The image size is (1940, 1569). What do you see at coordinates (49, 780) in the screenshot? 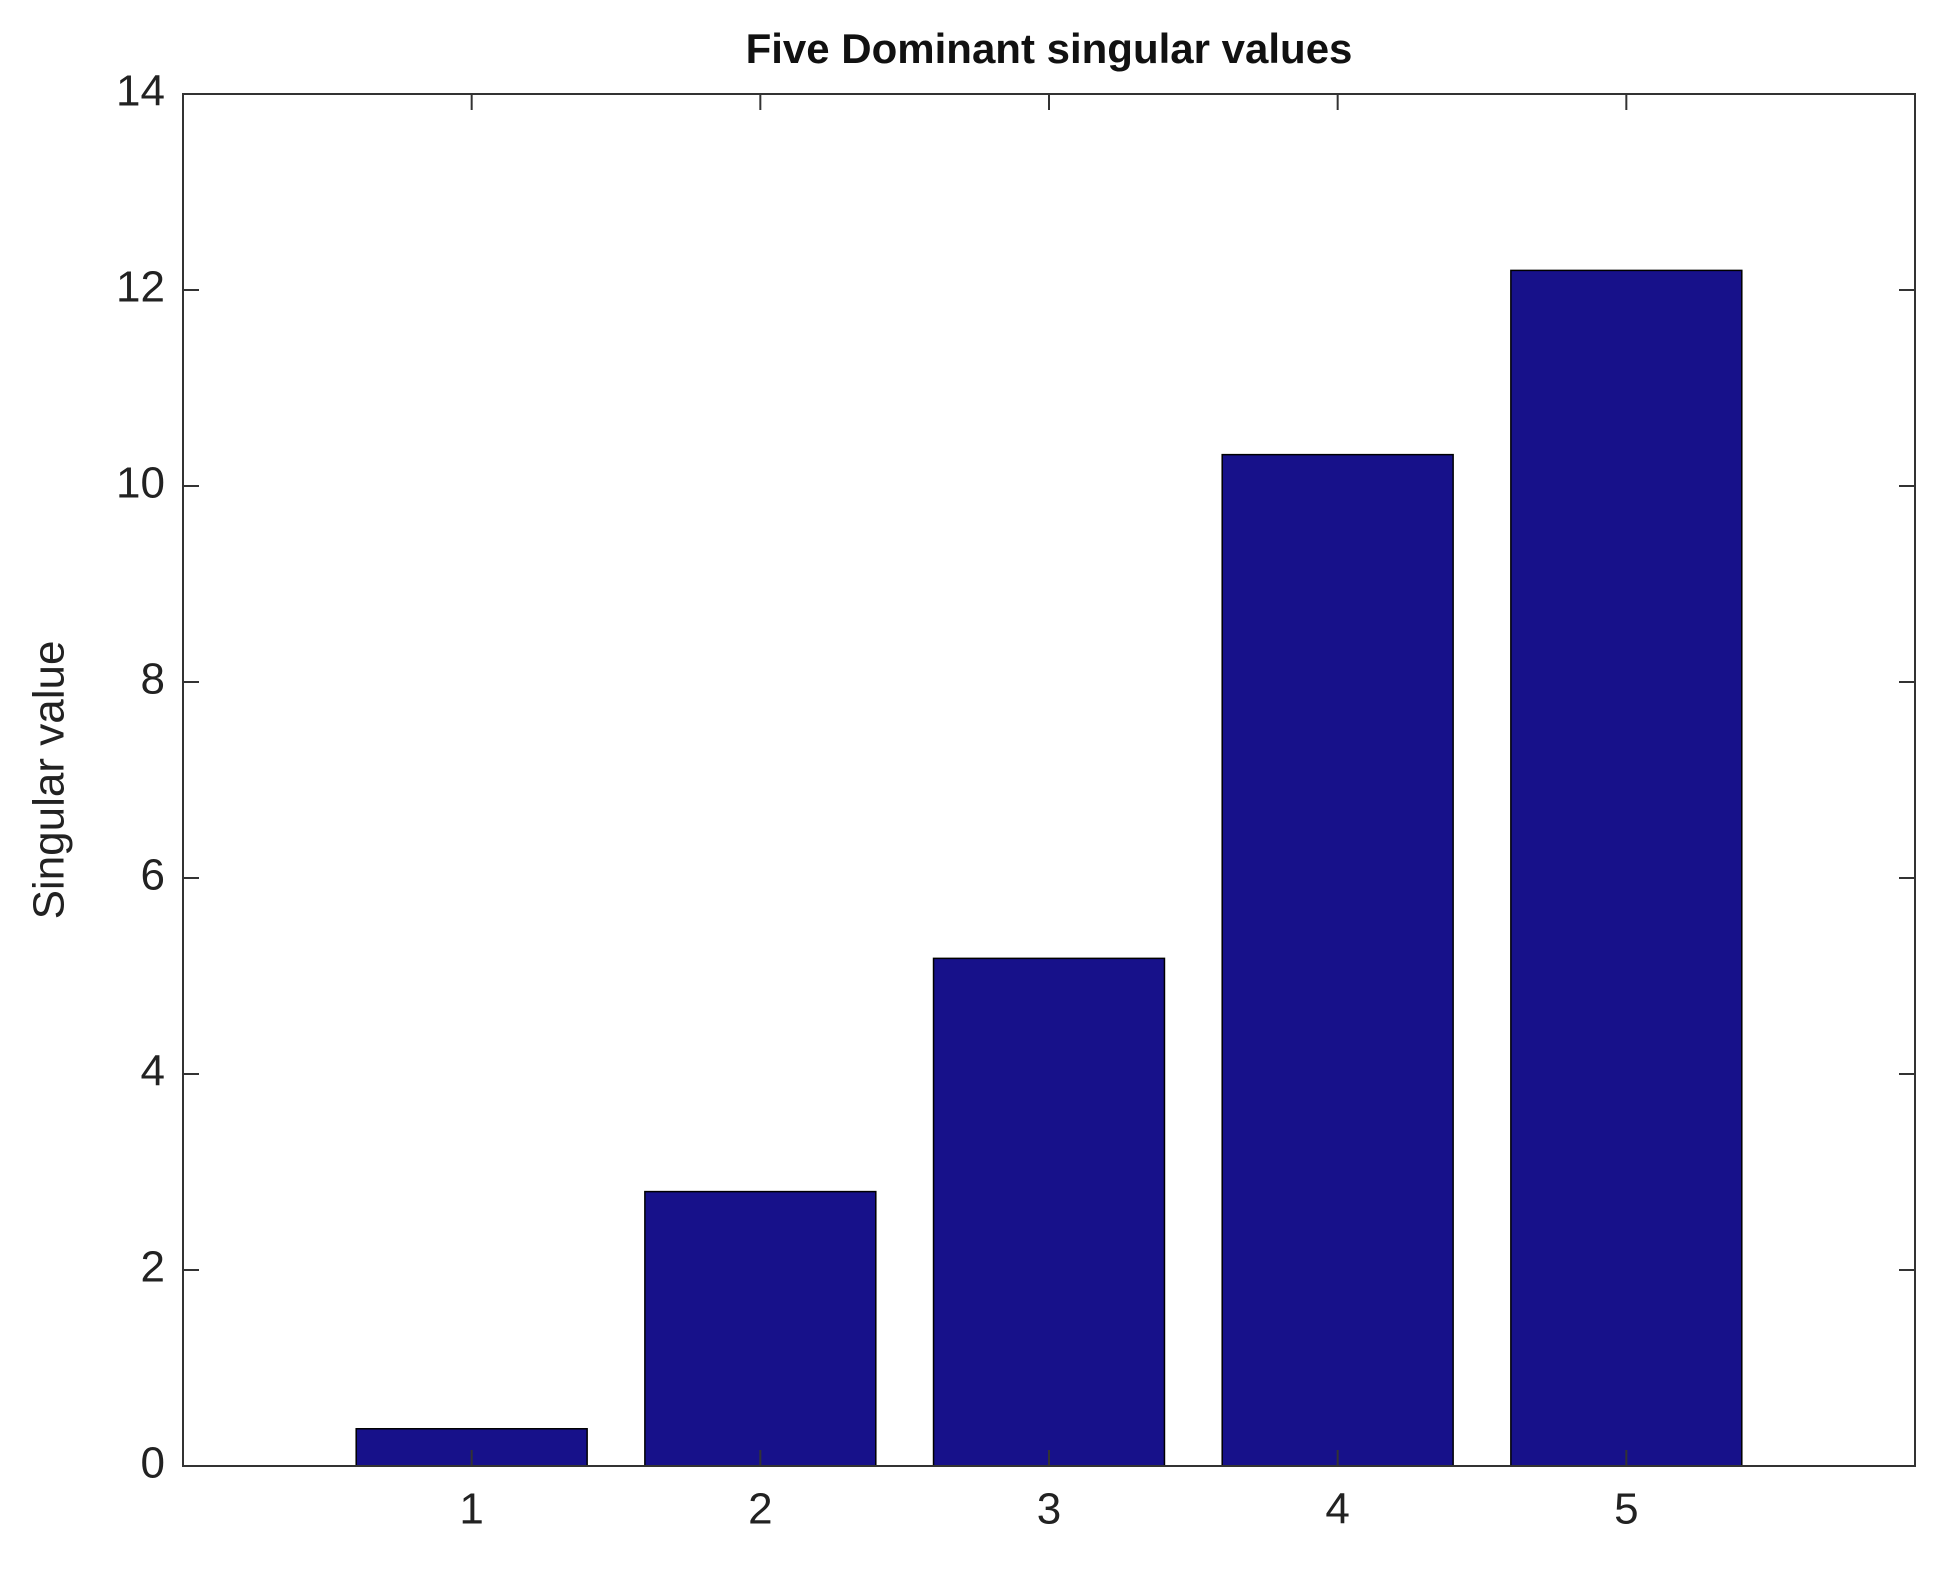
I see `y-axis-label: Singular value` at bounding box center [49, 780].